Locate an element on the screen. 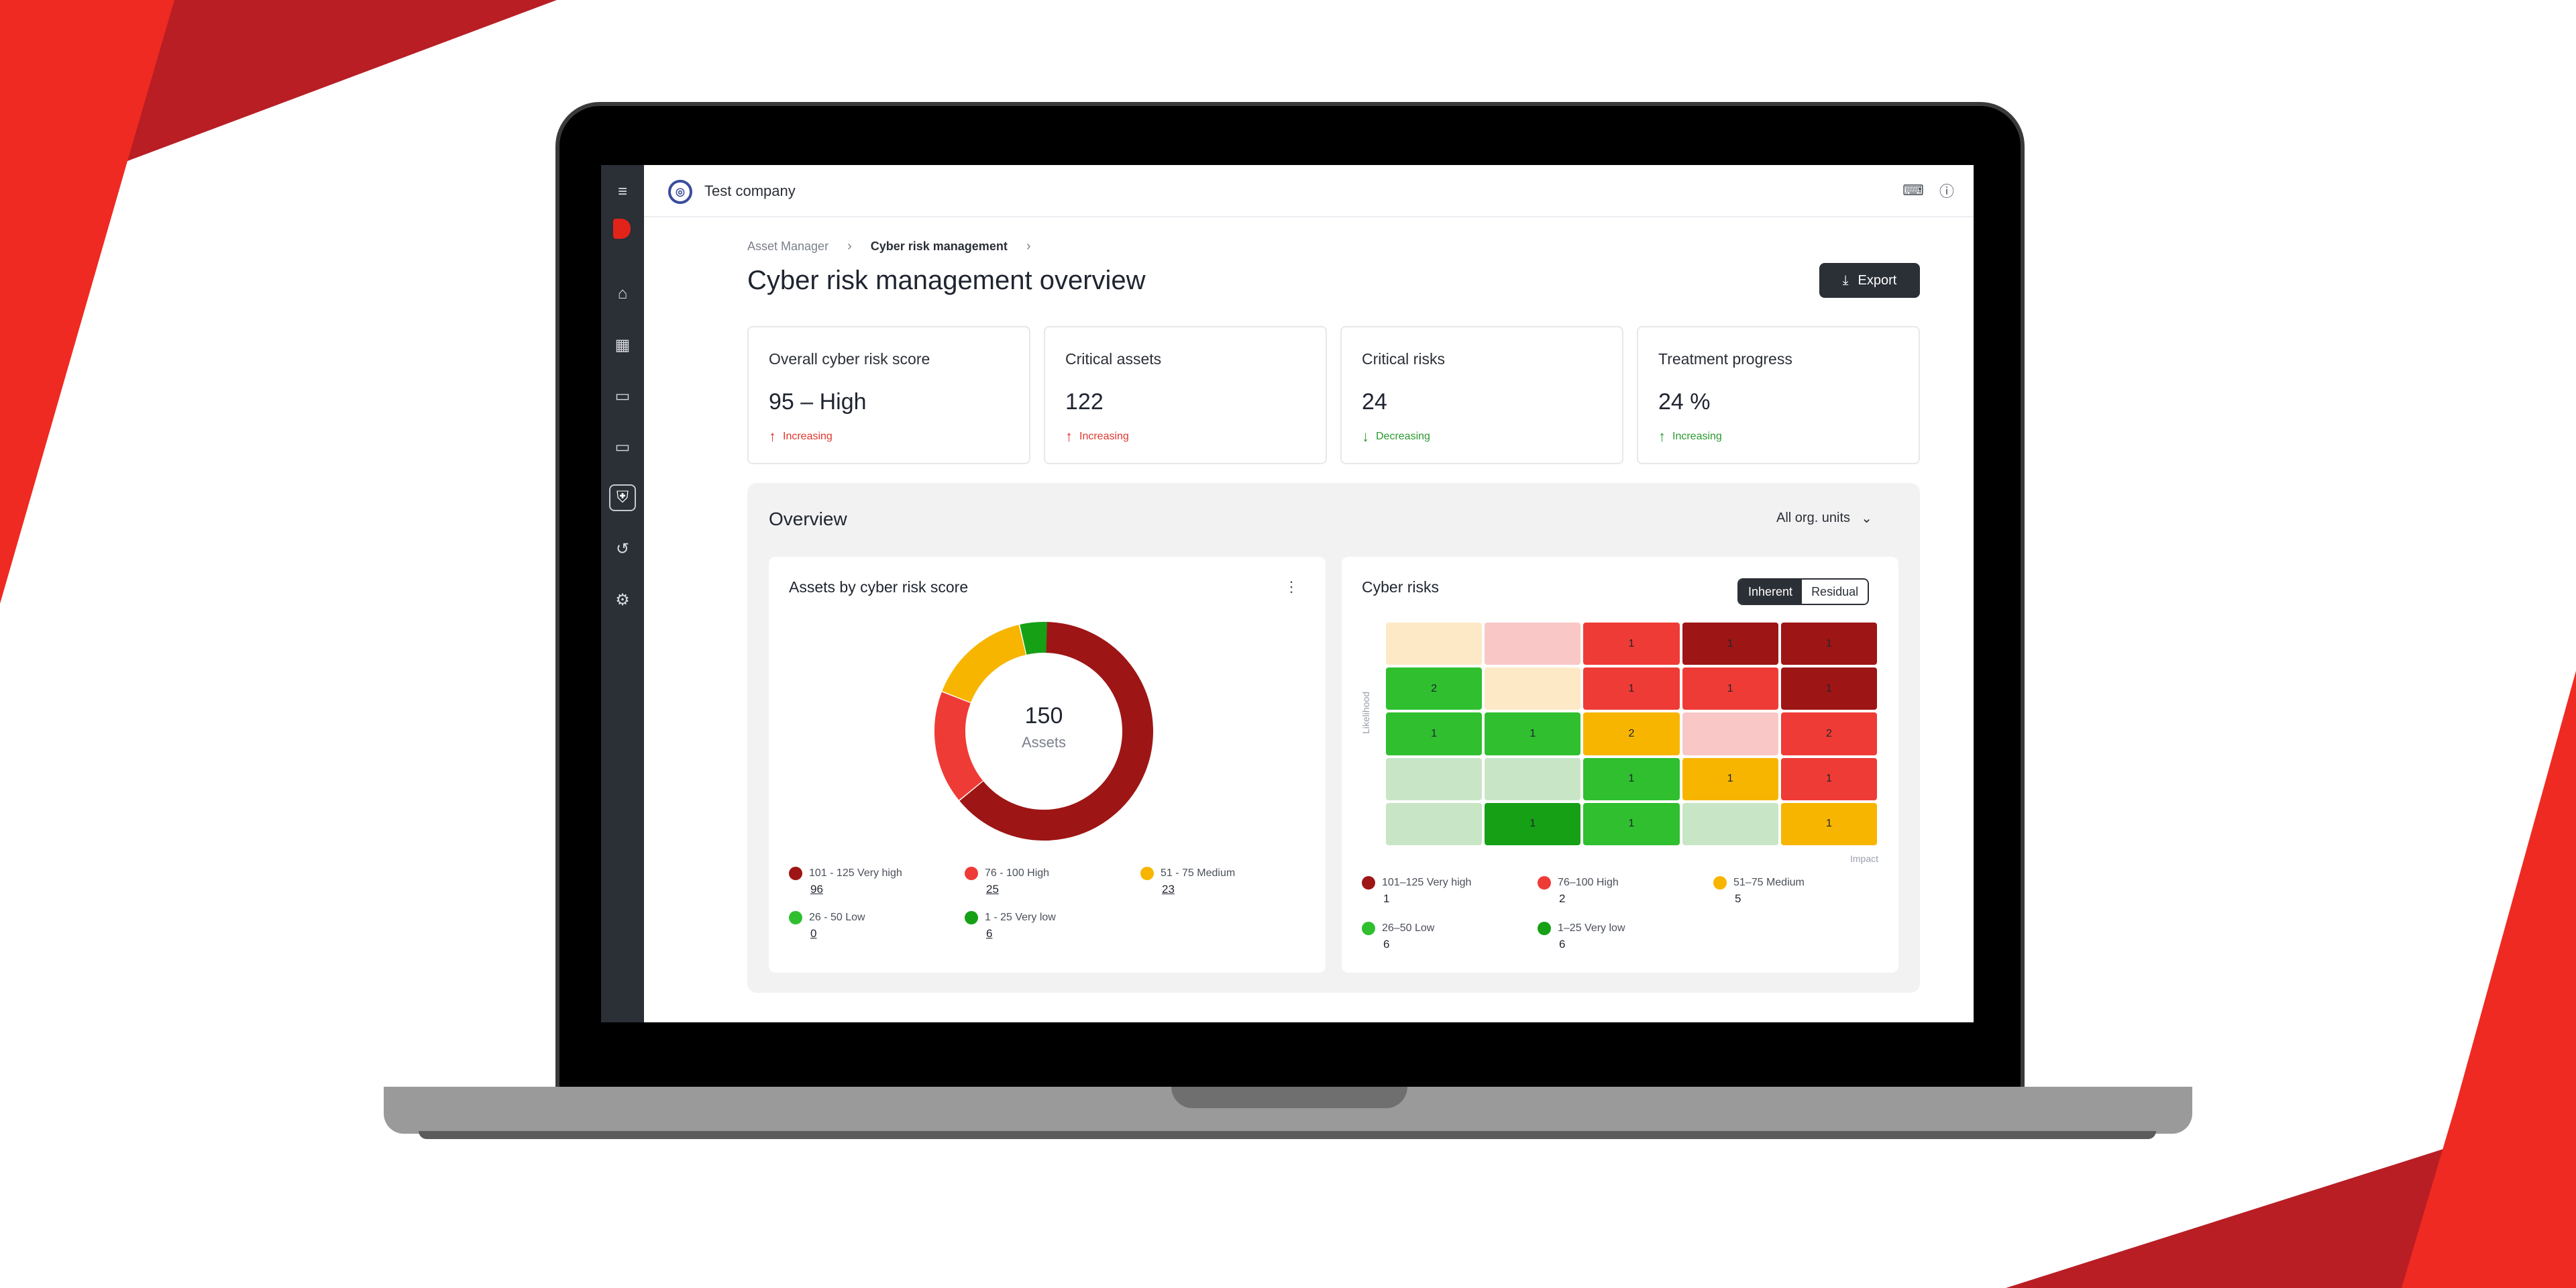 The width and height of the screenshot is (2576, 1288). top-bar: ◎ Test company ⌨ ⓘ is located at coordinates (1309, 191).